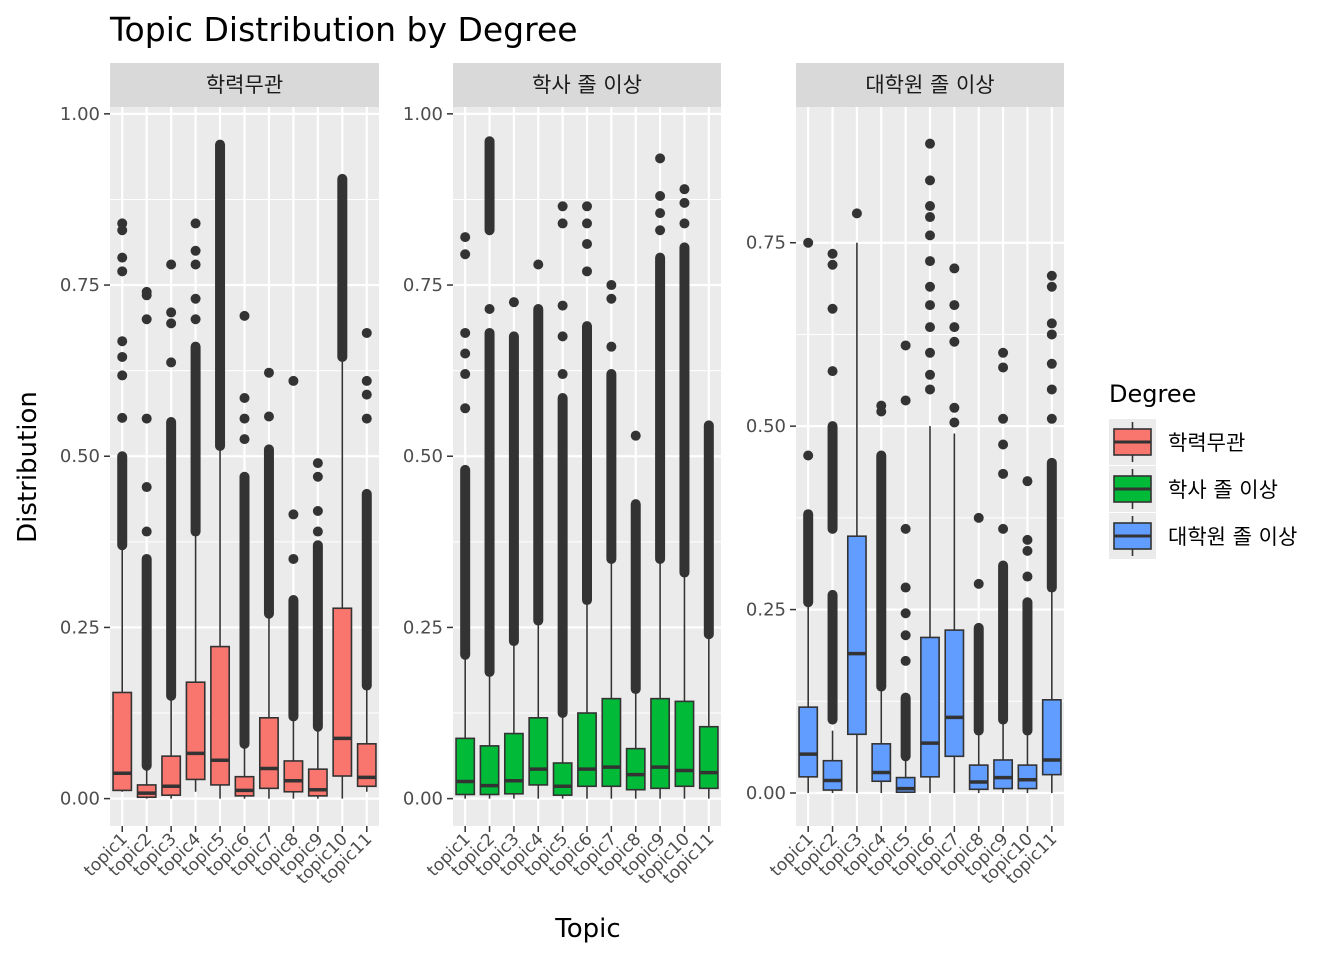 This screenshot has height=960, width=1344. Describe the element at coordinates (423, 456) in the screenshot. I see `y-tick-label: 0.50` at that location.